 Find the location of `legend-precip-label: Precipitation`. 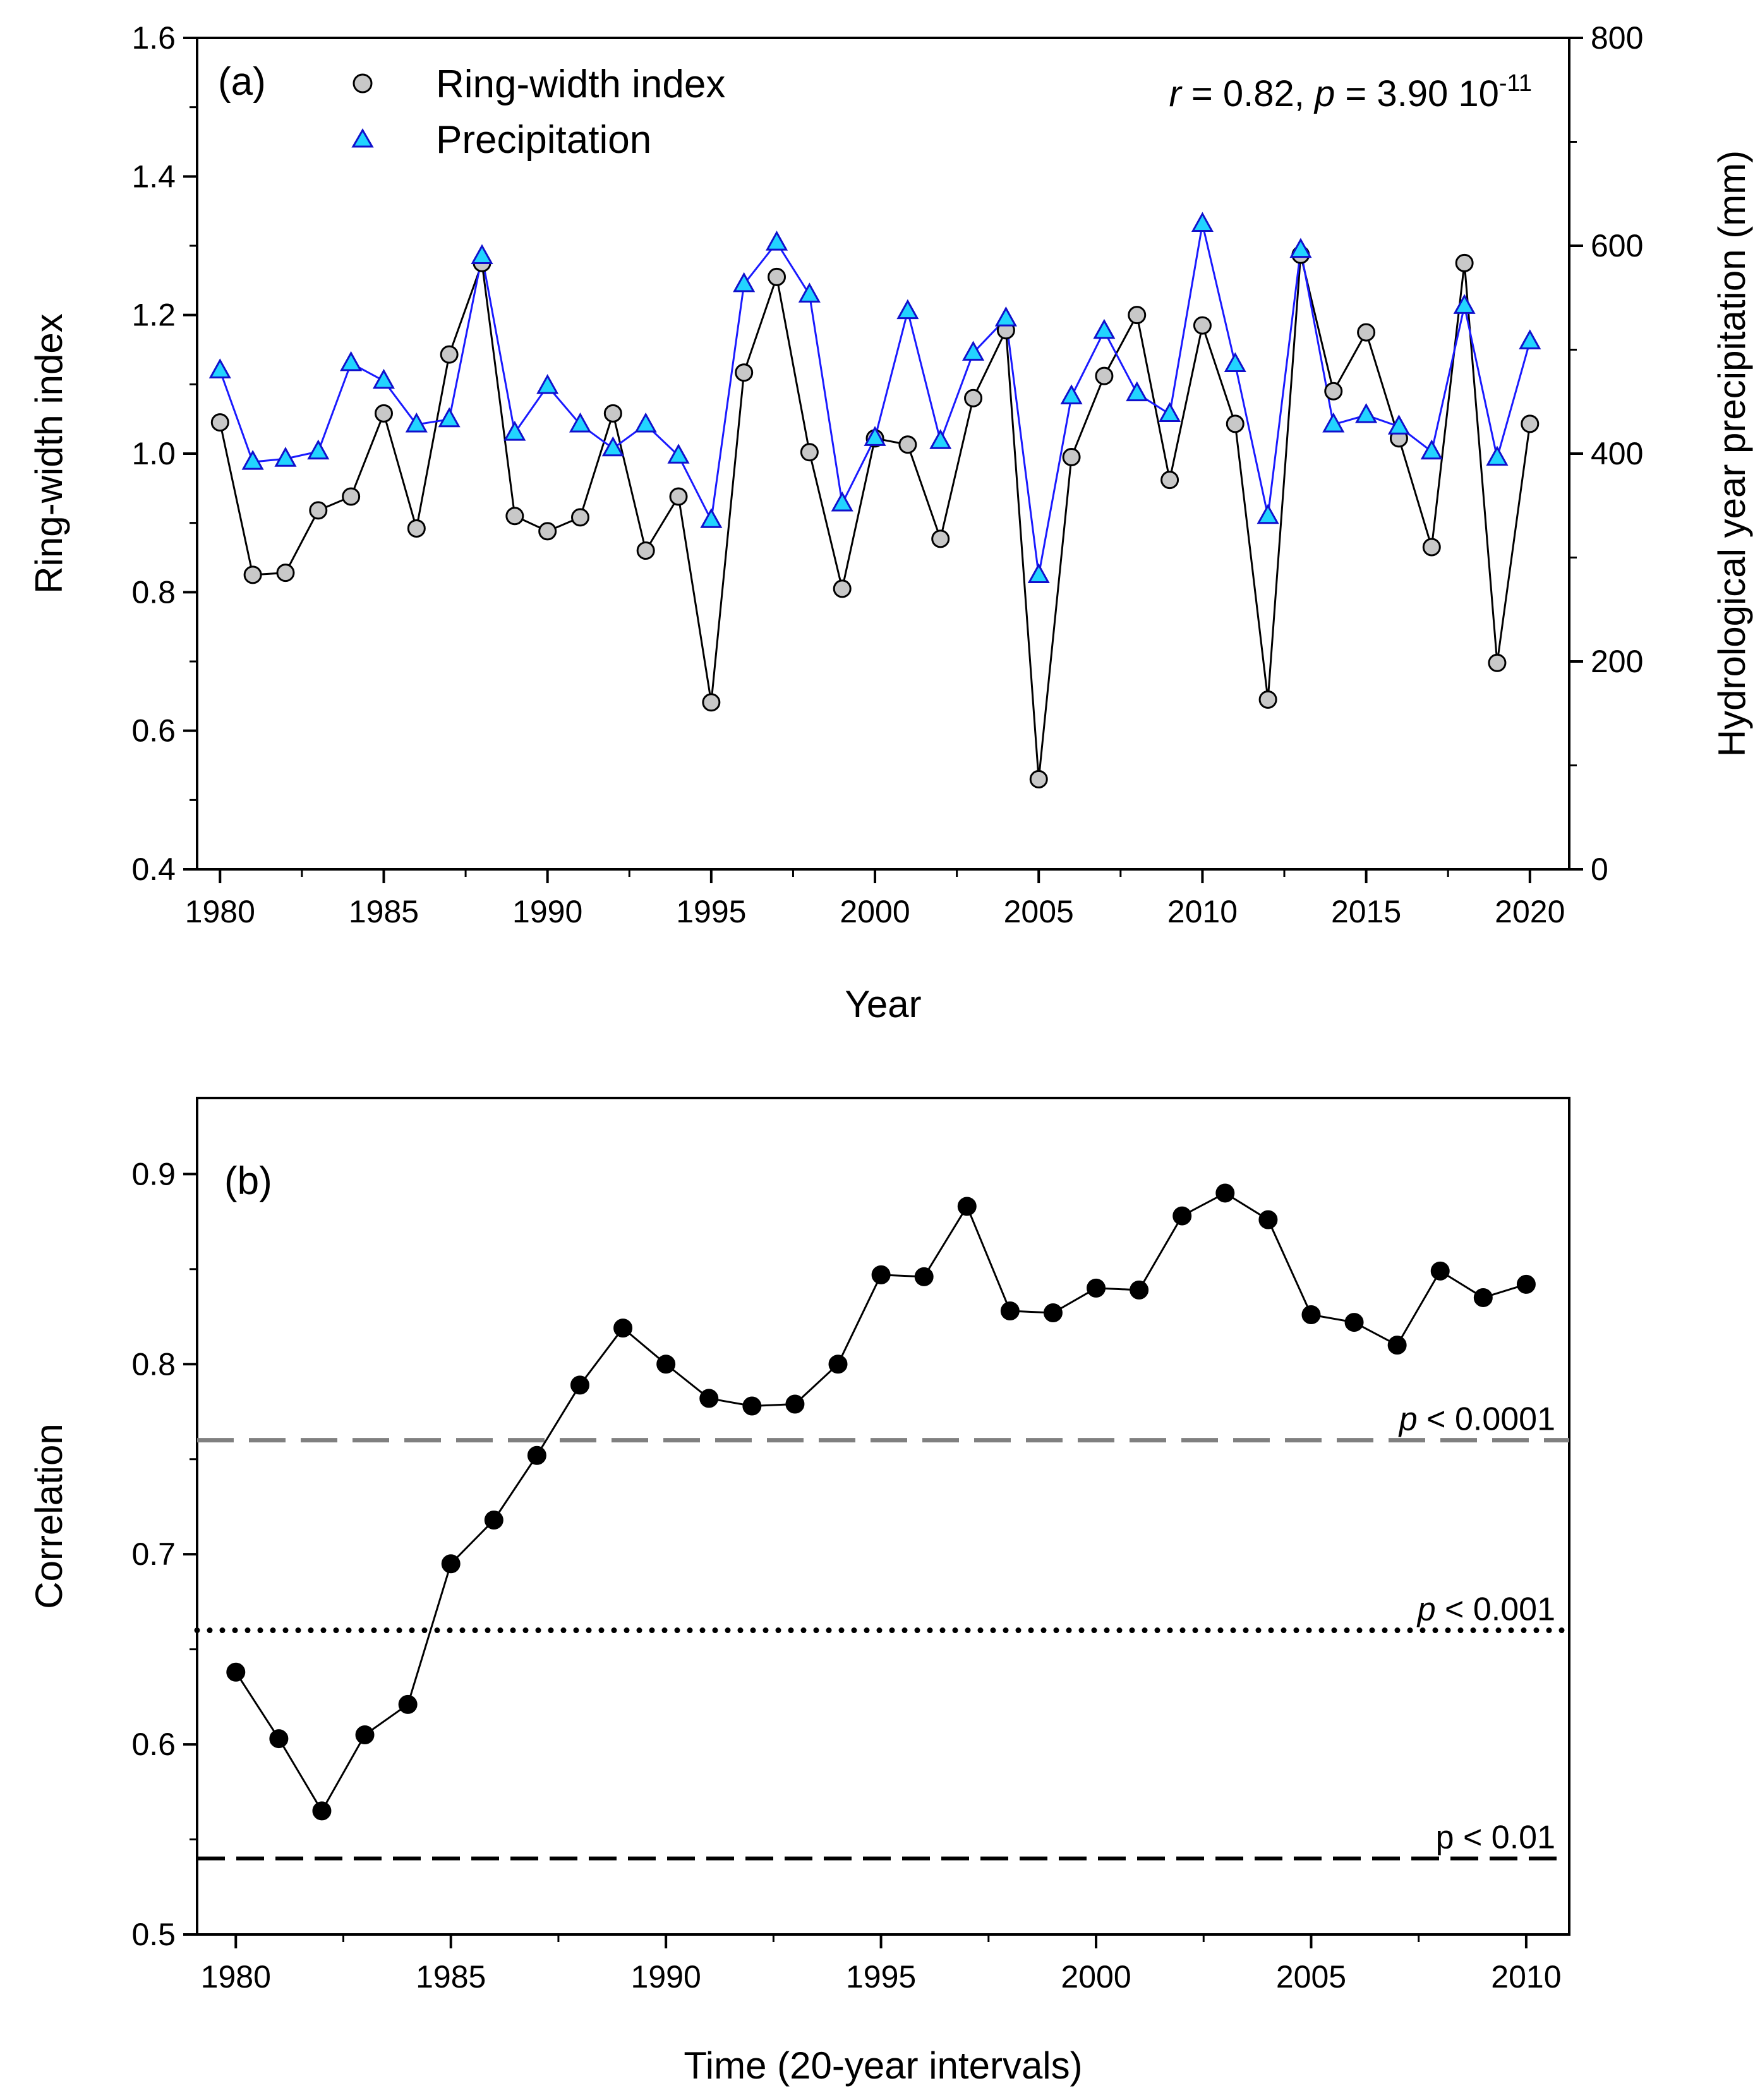

legend-precip-label: Precipitation is located at coordinates (543, 140).